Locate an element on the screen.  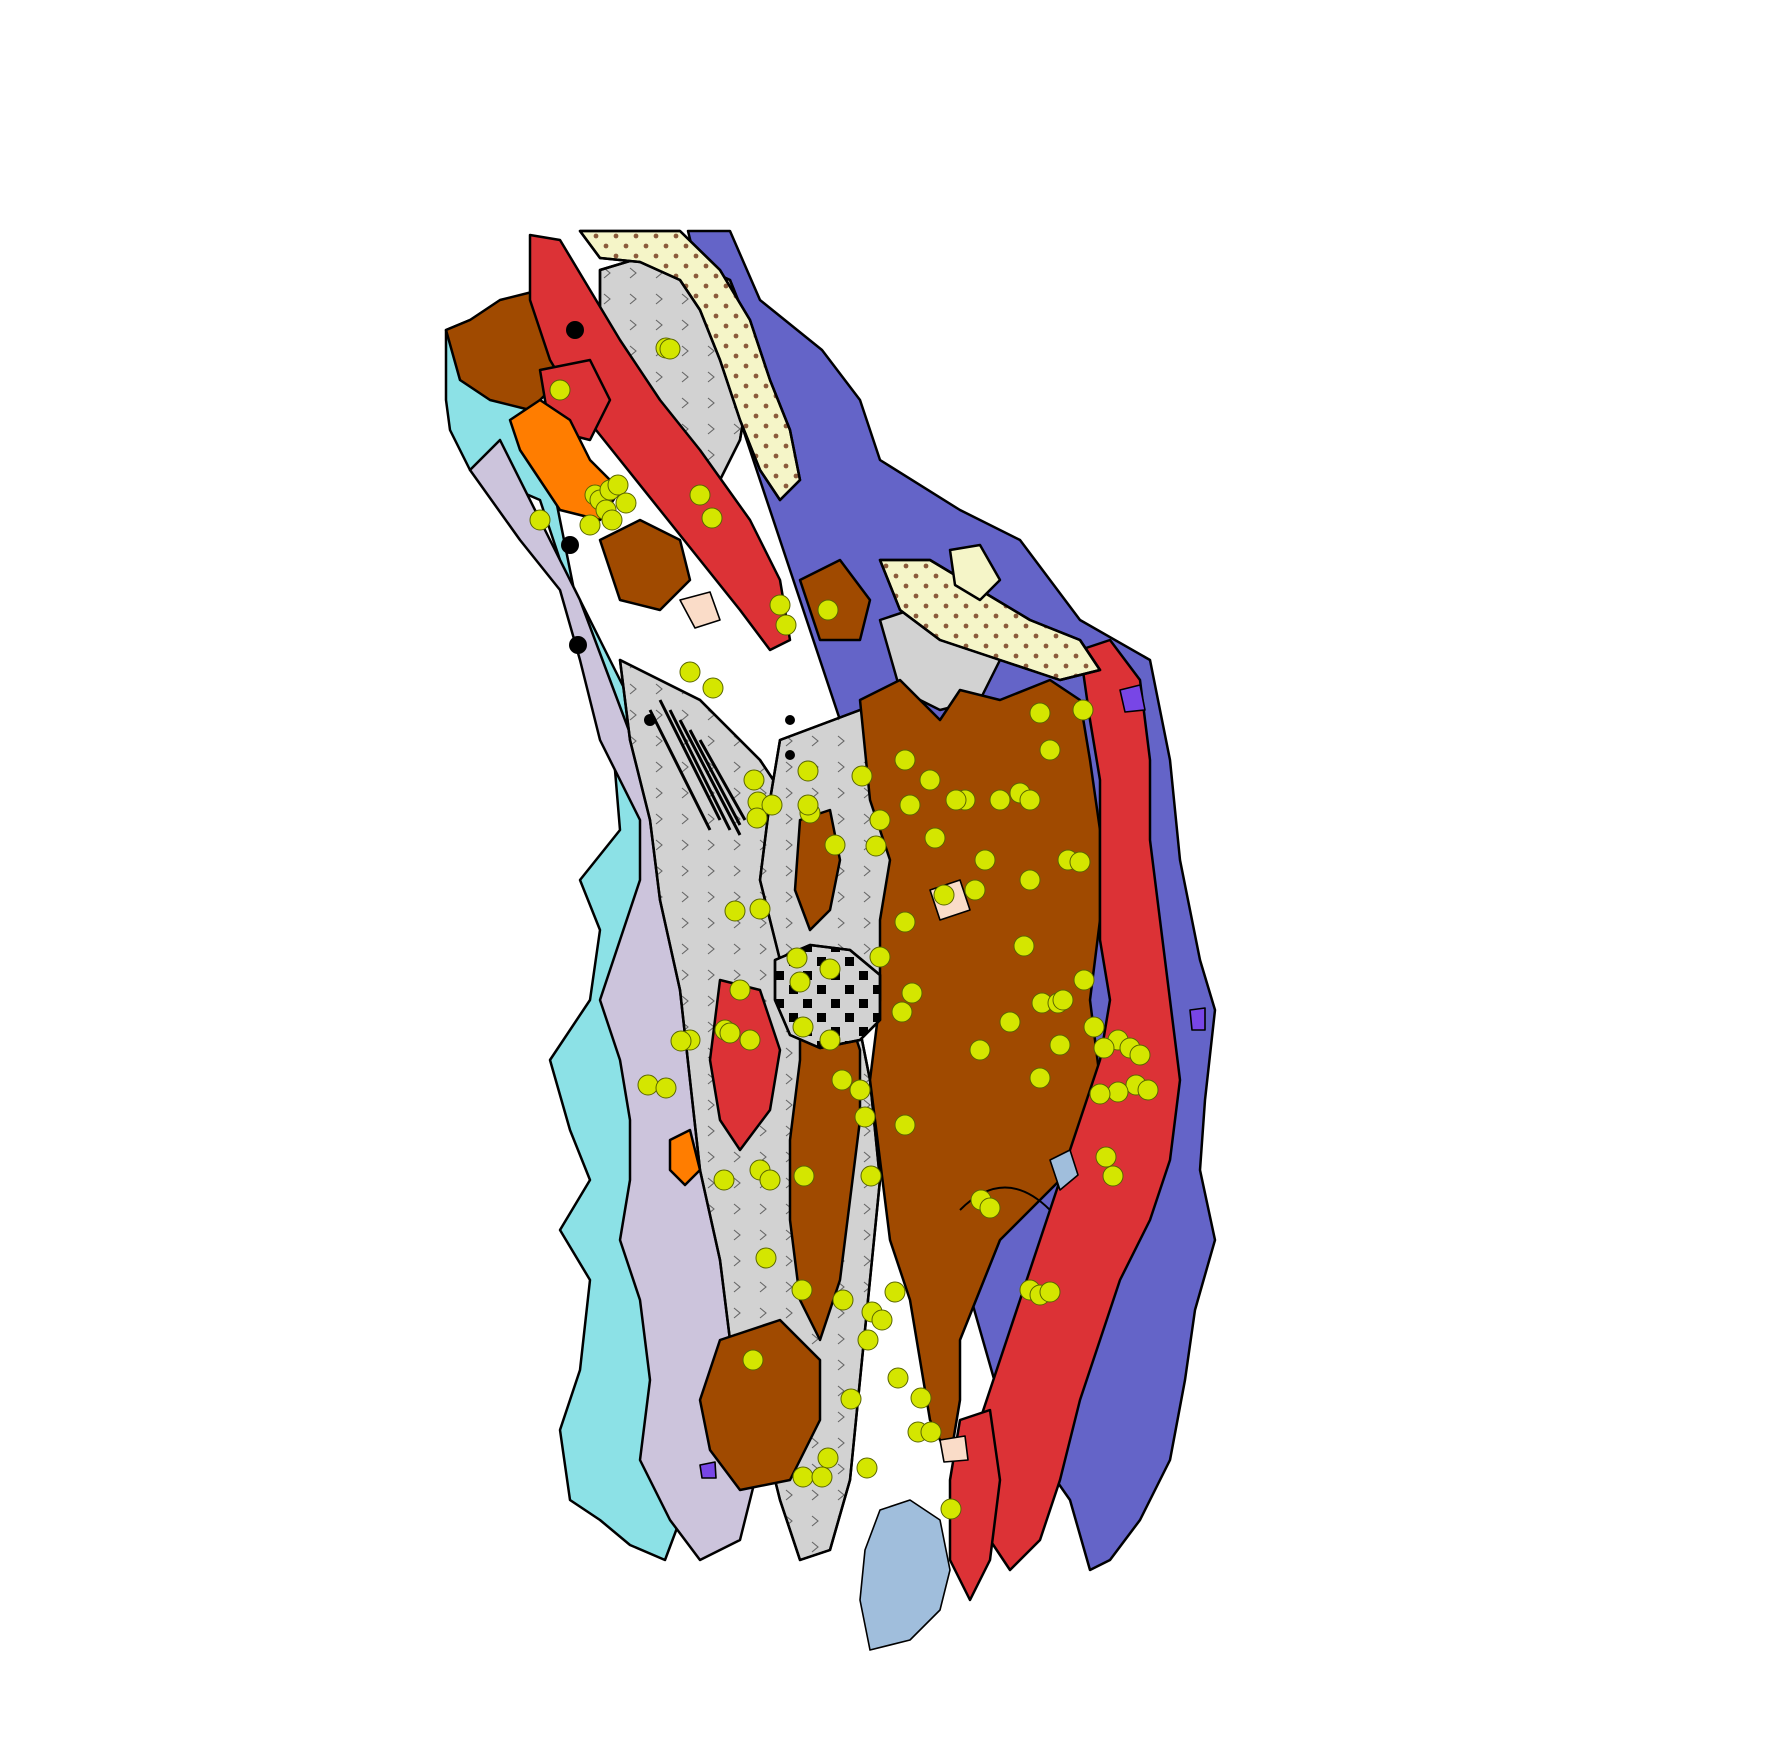
brown-south-patch is located at coordinates (760, 1405).